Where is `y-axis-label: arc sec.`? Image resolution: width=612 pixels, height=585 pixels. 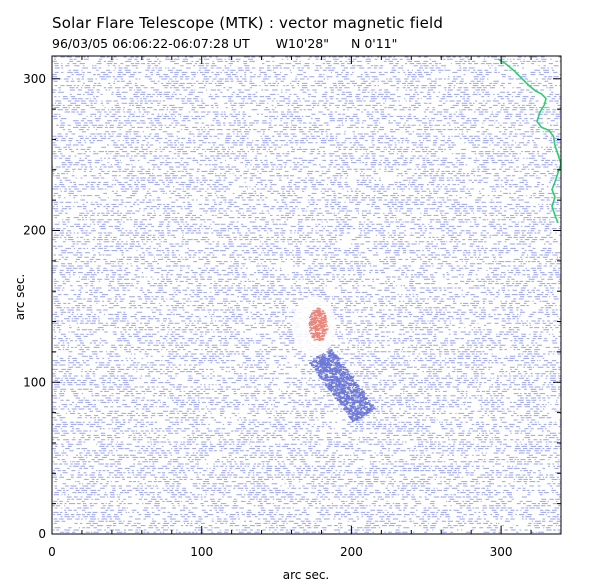
y-axis-label: arc sec. is located at coordinates (20, 297).